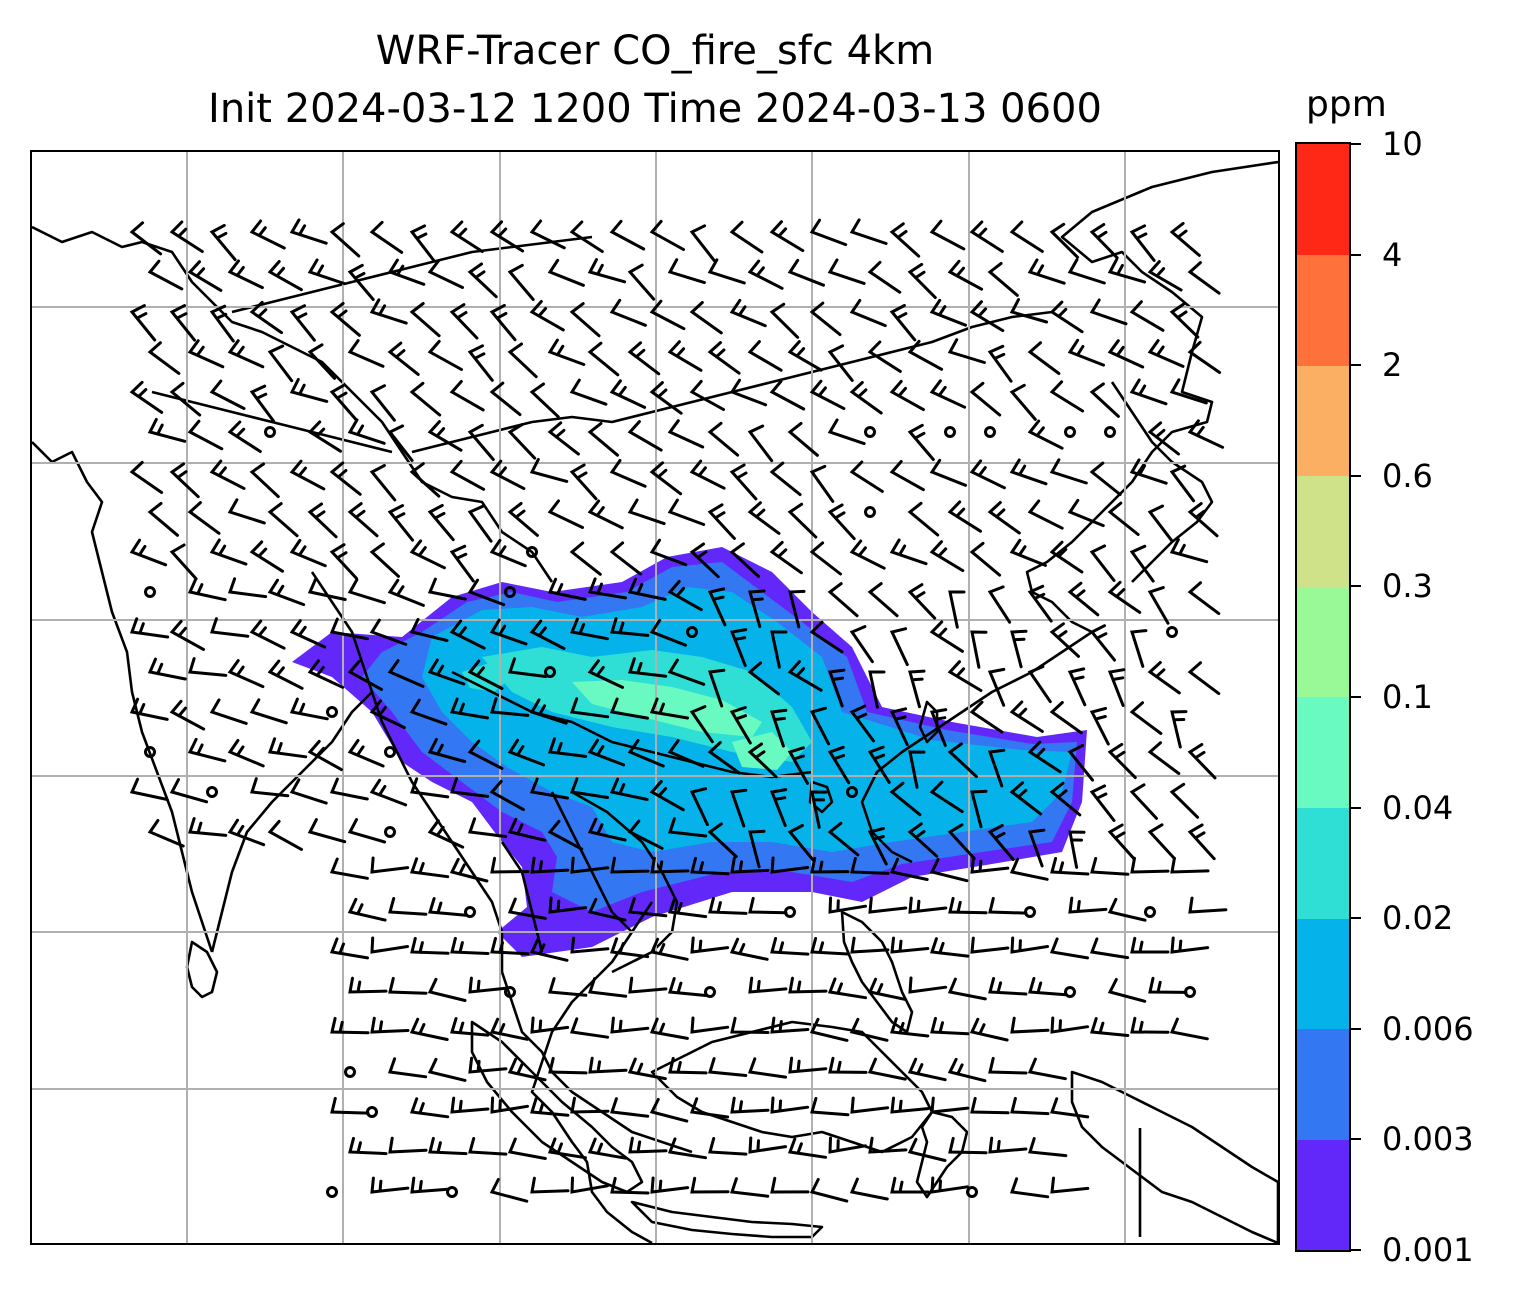 This screenshot has width=1528, height=1306. Describe the element at coordinates (792, 1087) in the screenshot. I see `coastline-borneo` at that location.